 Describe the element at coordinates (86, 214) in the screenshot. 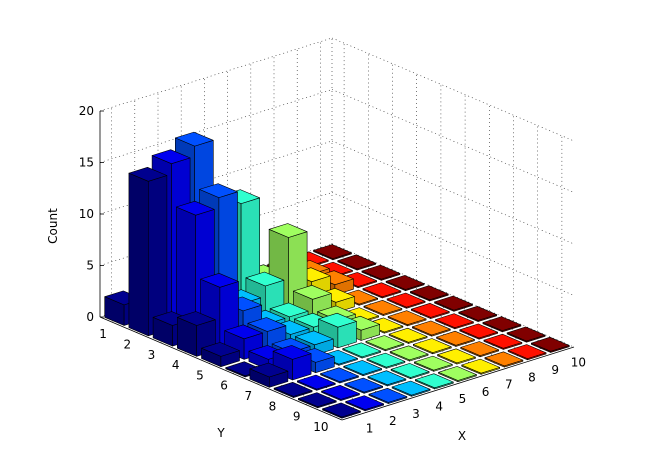

I see `z-tick-label: 10` at that location.